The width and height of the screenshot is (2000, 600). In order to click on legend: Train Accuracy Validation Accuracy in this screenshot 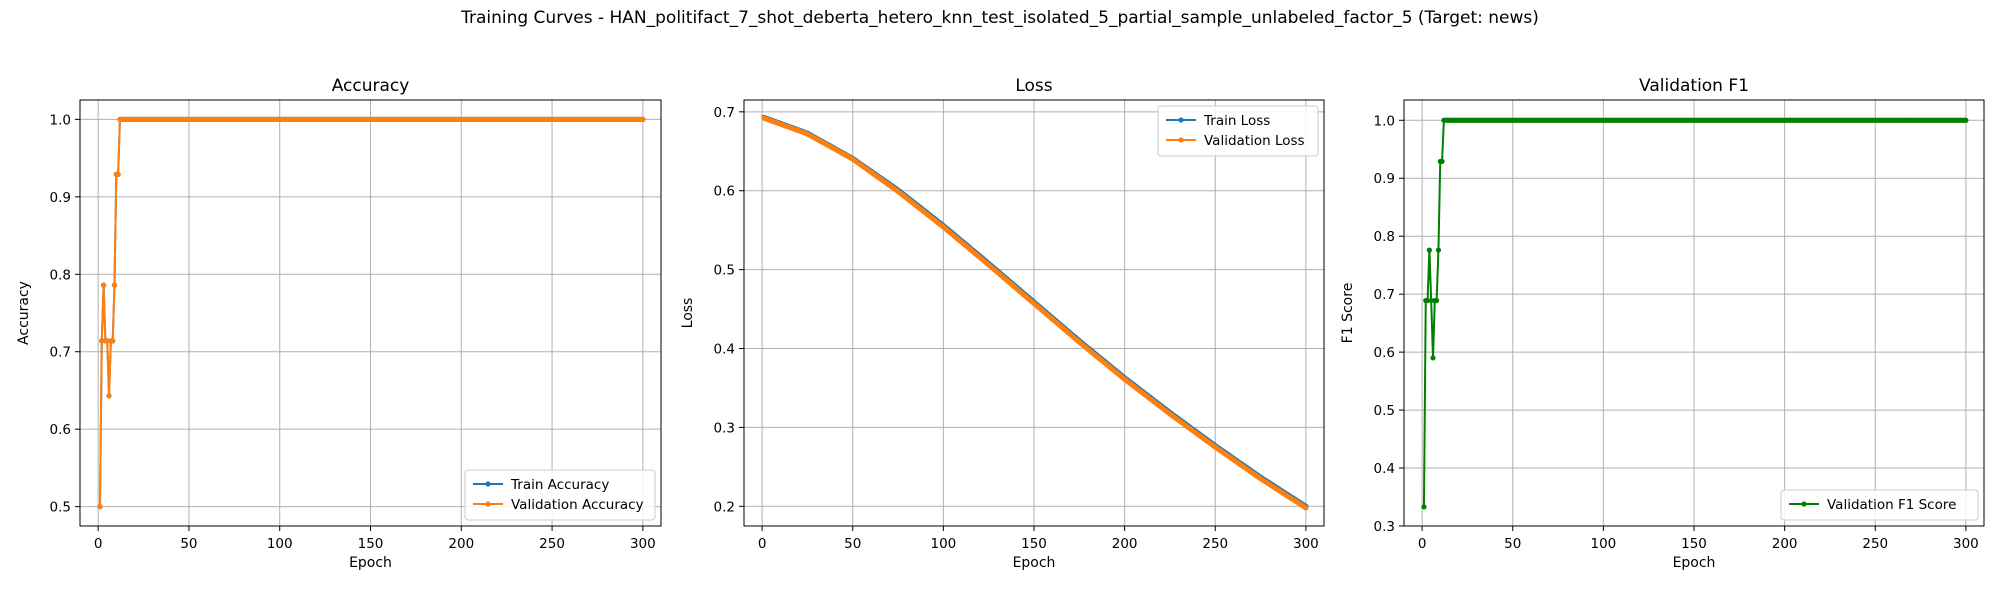, I will do `click(560, 495)`.